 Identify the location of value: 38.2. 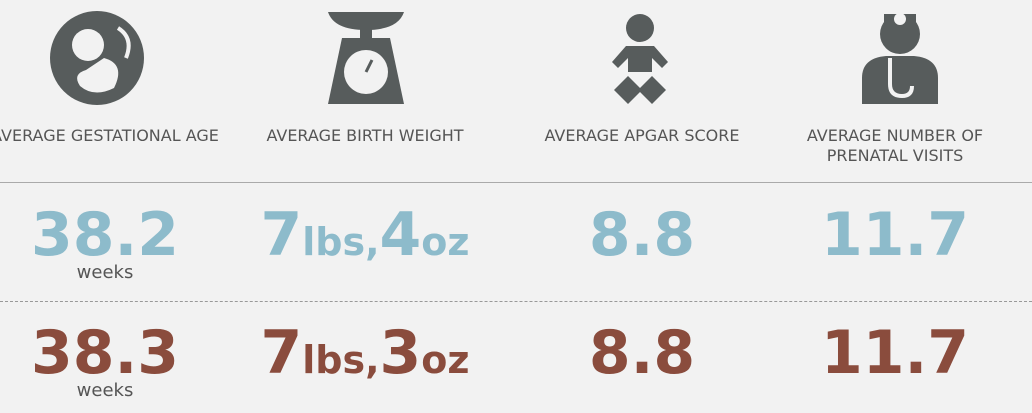
(105, 235).